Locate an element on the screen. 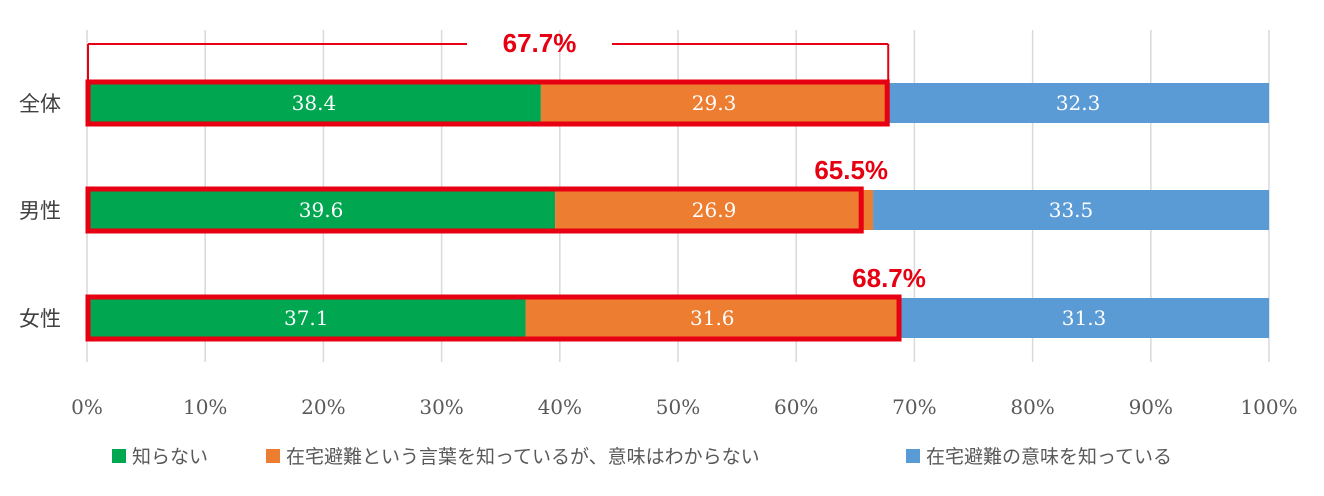 The image size is (1324, 496). x-tick-label: 20% is located at coordinates (323, 407).